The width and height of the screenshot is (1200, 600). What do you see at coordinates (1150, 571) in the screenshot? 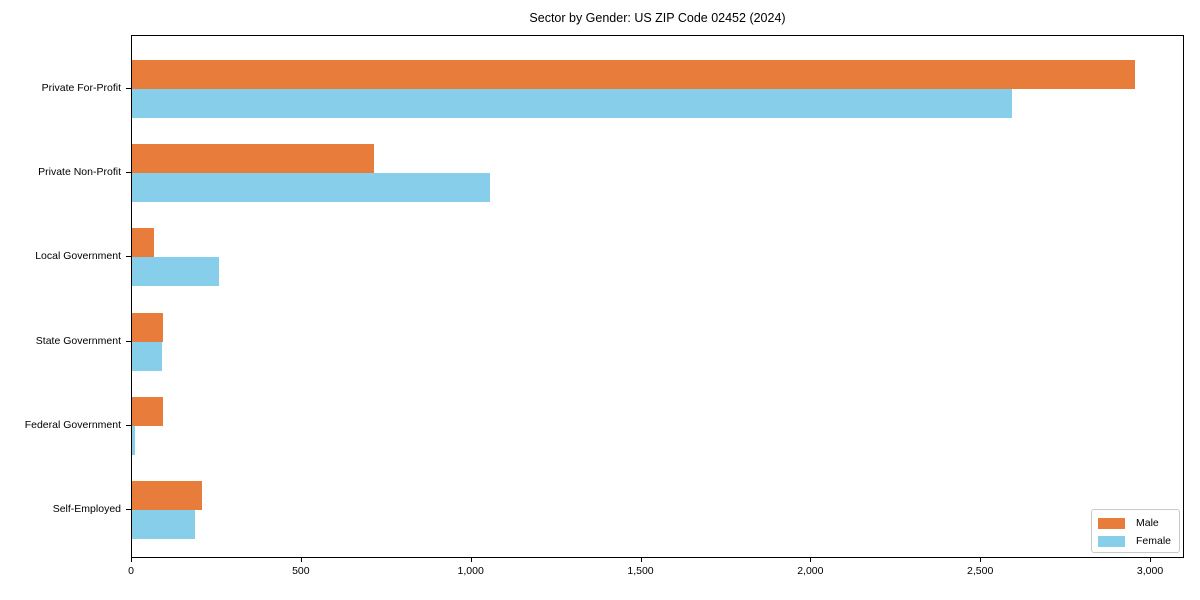
I see `x-tick-label: 3,000` at bounding box center [1150, 571].